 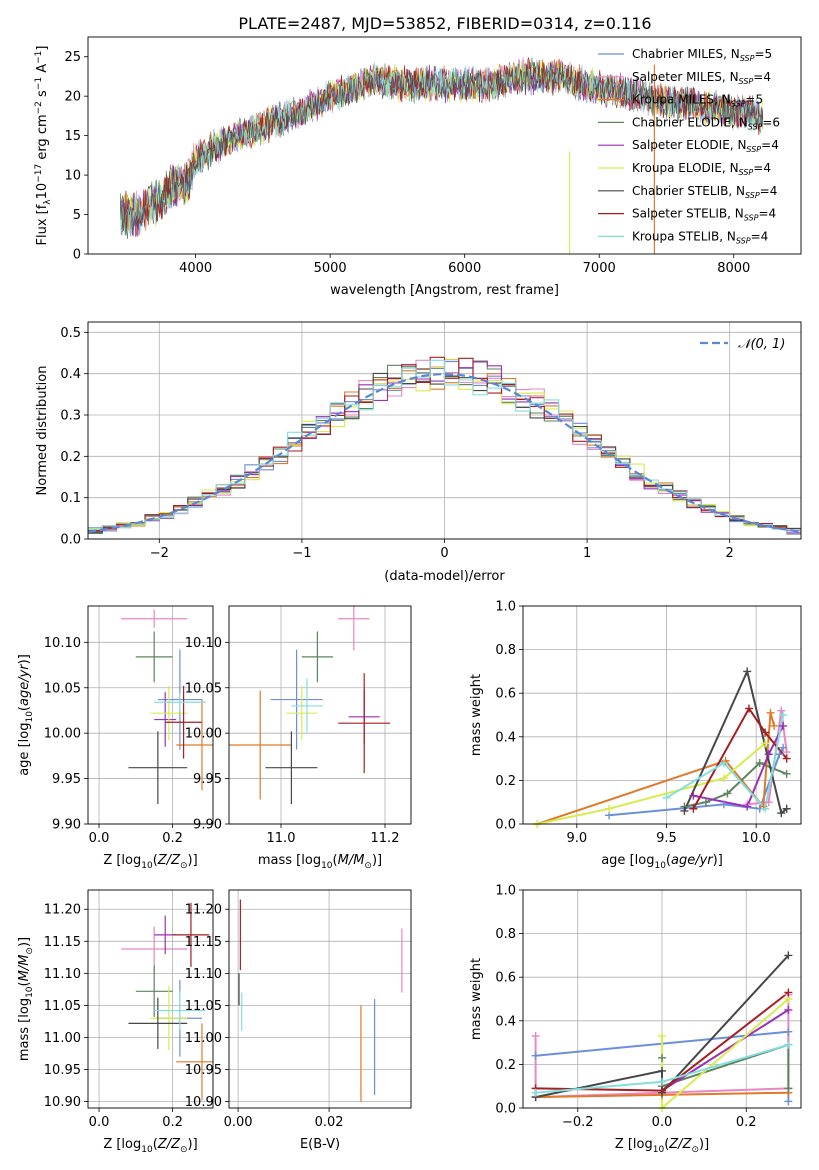 I want to click on y-tick-label: 9.90, so click(x=207, y=825).